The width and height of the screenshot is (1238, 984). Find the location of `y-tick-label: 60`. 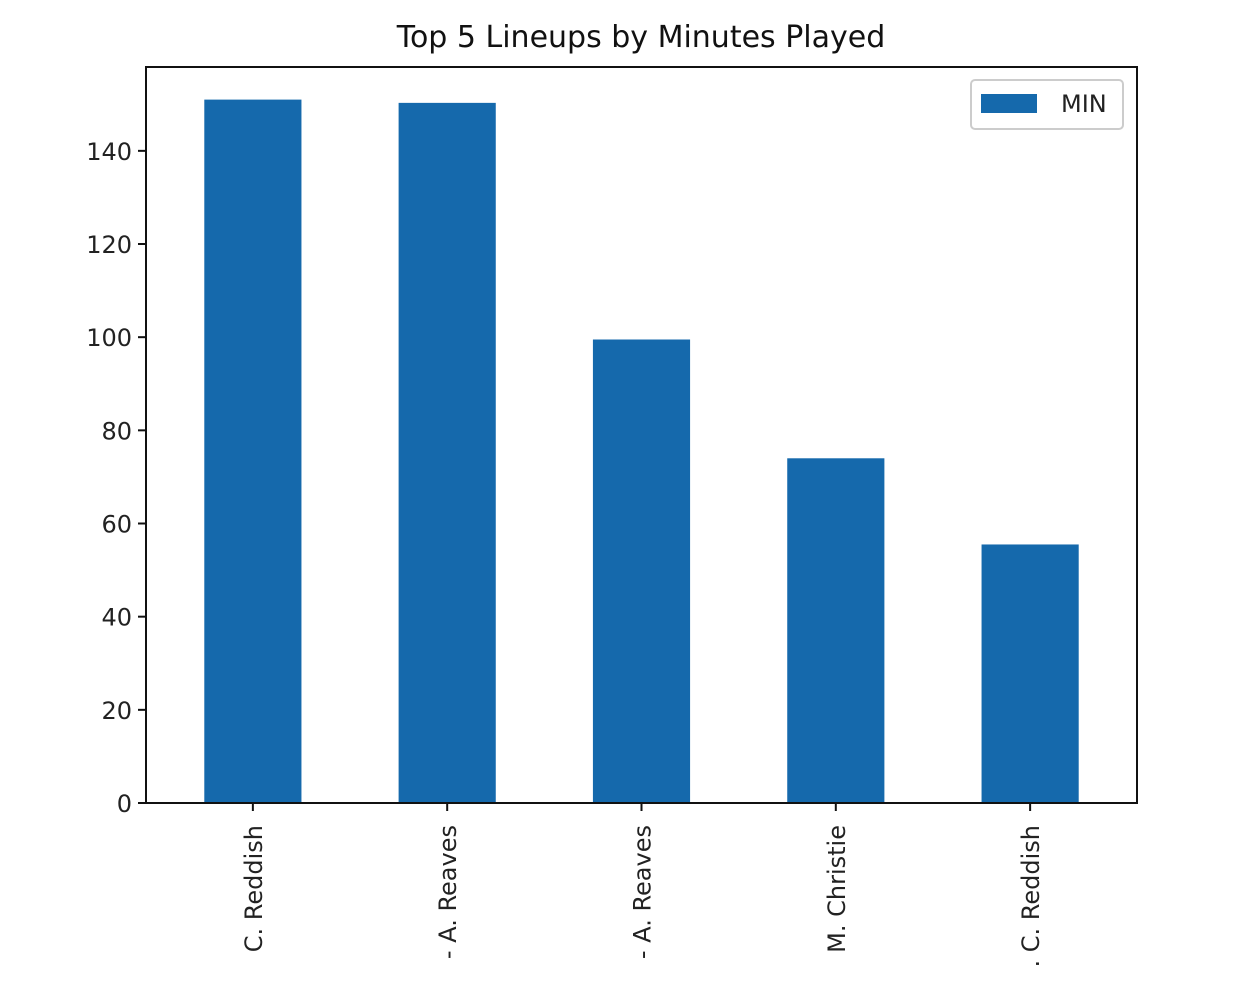

y-tick-label: 60 is located at coordinates (116, 525).